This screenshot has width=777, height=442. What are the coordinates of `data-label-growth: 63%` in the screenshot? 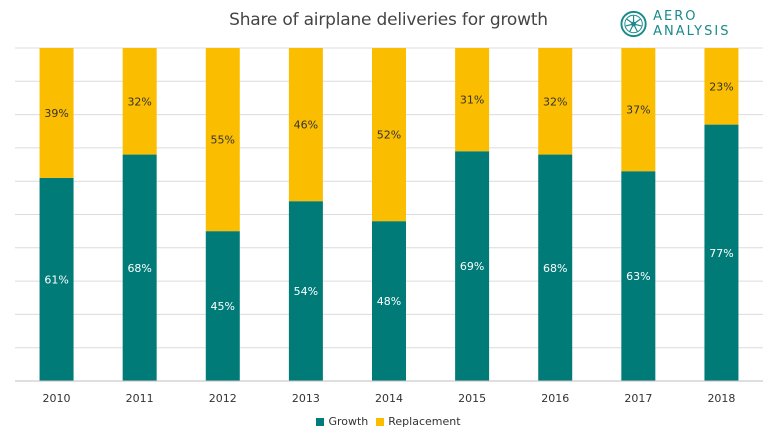 It's located at (638, 276).